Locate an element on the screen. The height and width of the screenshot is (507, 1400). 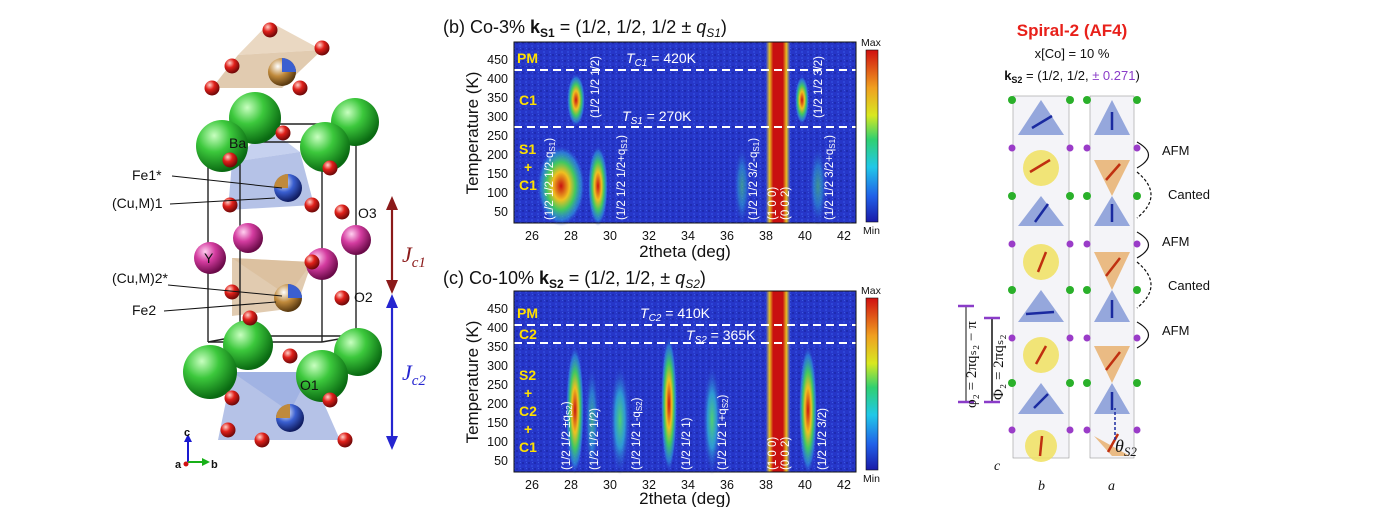
y-ticks-b: 450 400 350 300 250 200 150 100 50 is located at coordinates (497, 136).